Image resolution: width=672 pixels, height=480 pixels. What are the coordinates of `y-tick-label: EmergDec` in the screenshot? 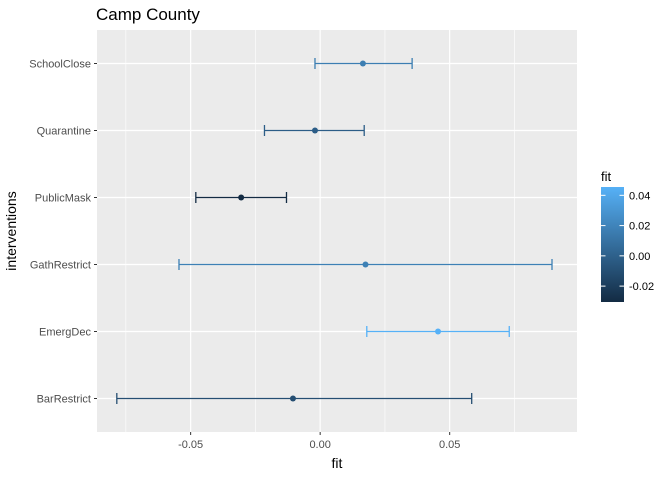 It's located at (65, 333).